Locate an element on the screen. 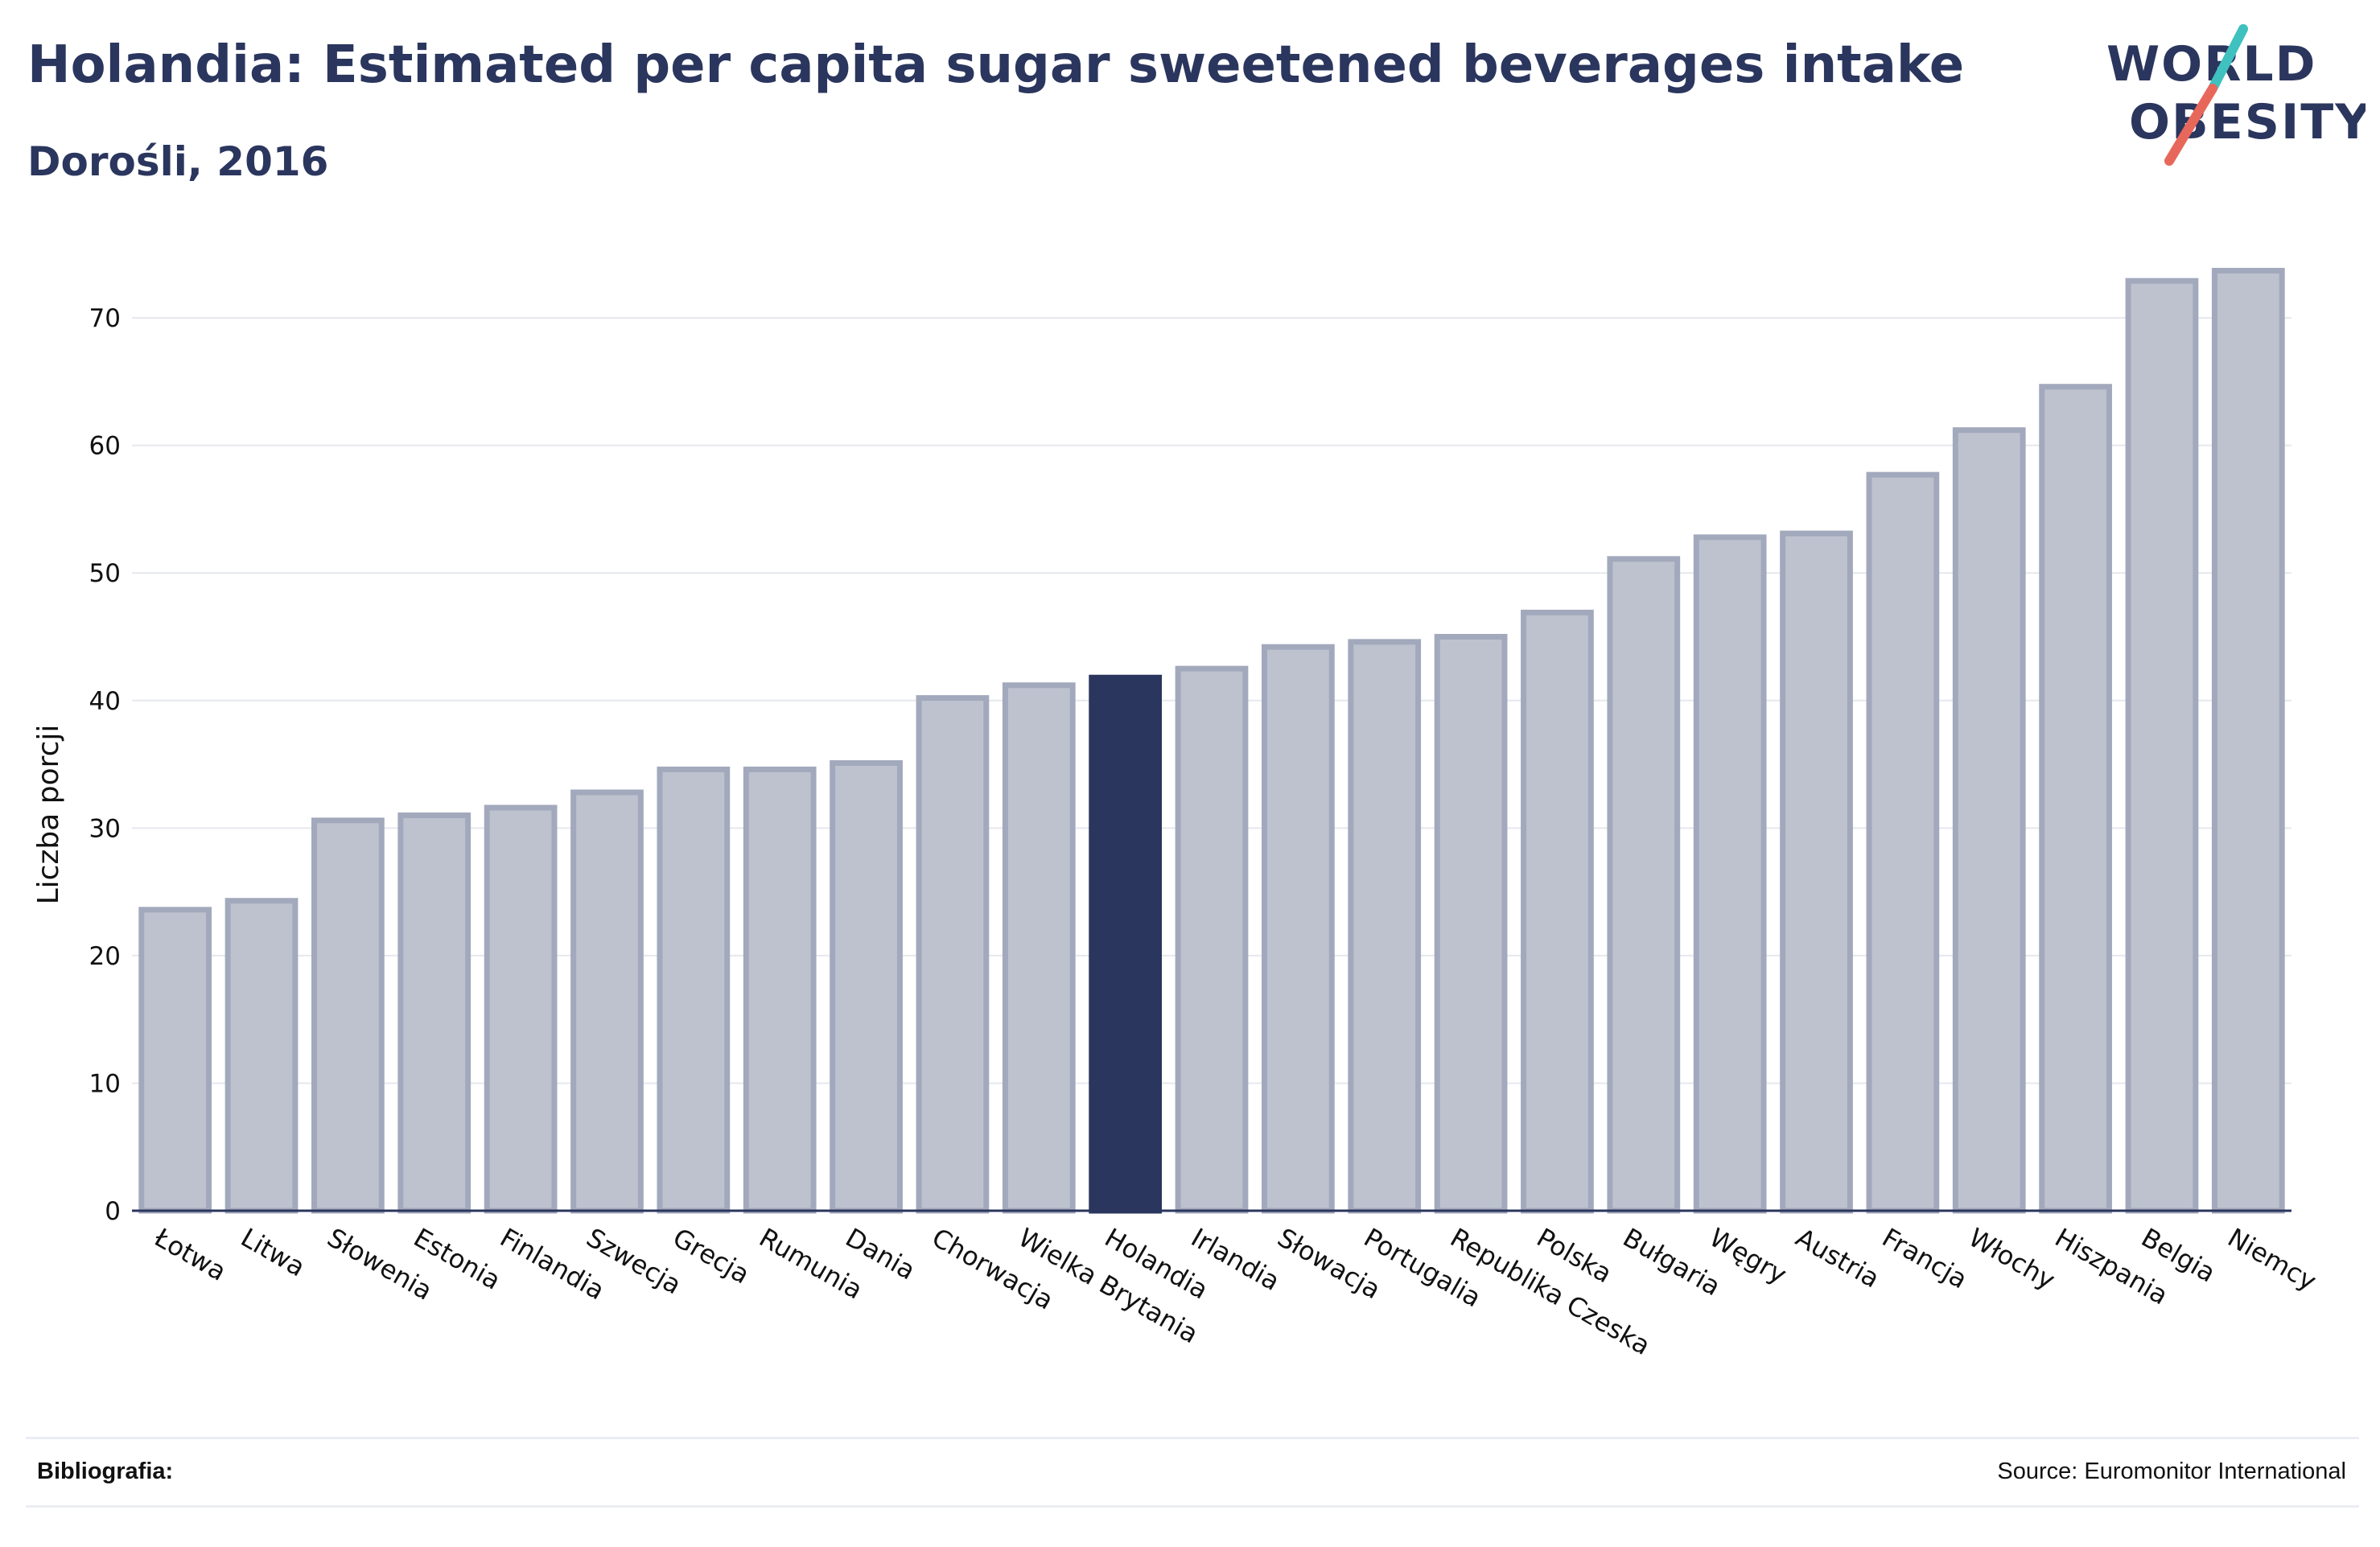 The image size is (2380, 1547). x-tick-label: Niemcy is located at coordinates (2271, 1259).